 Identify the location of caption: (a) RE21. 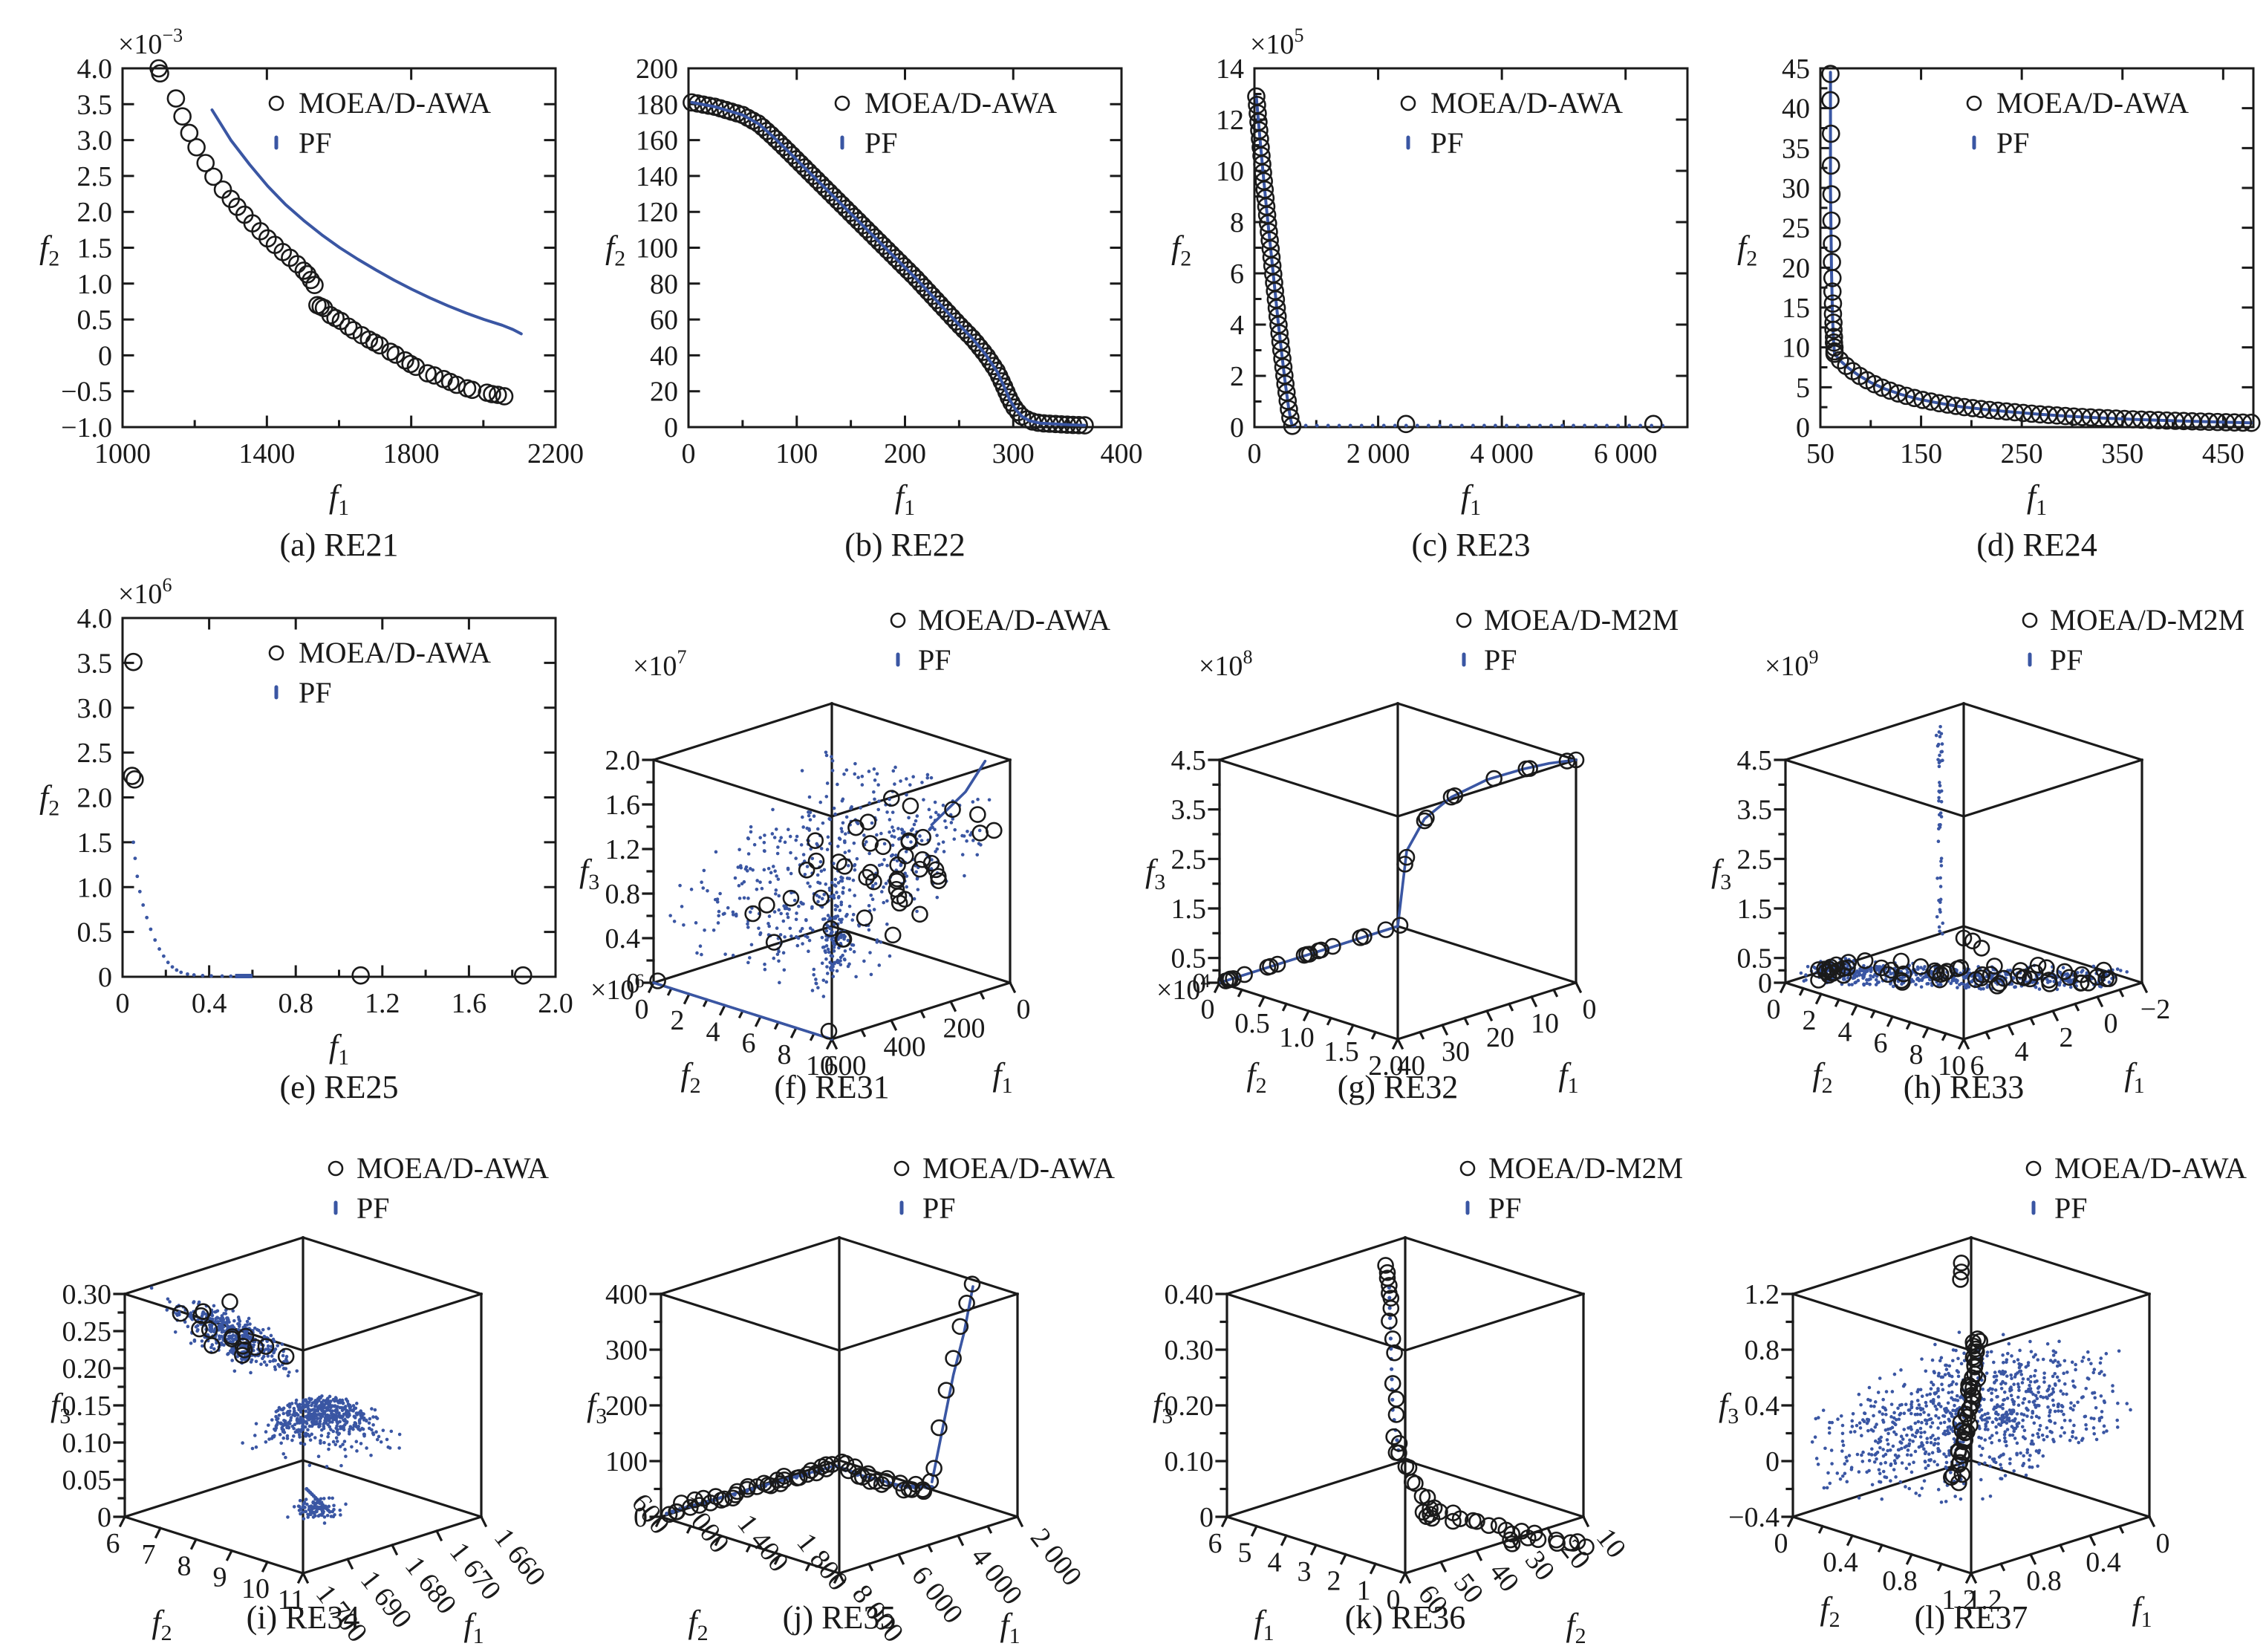
(338, 545).